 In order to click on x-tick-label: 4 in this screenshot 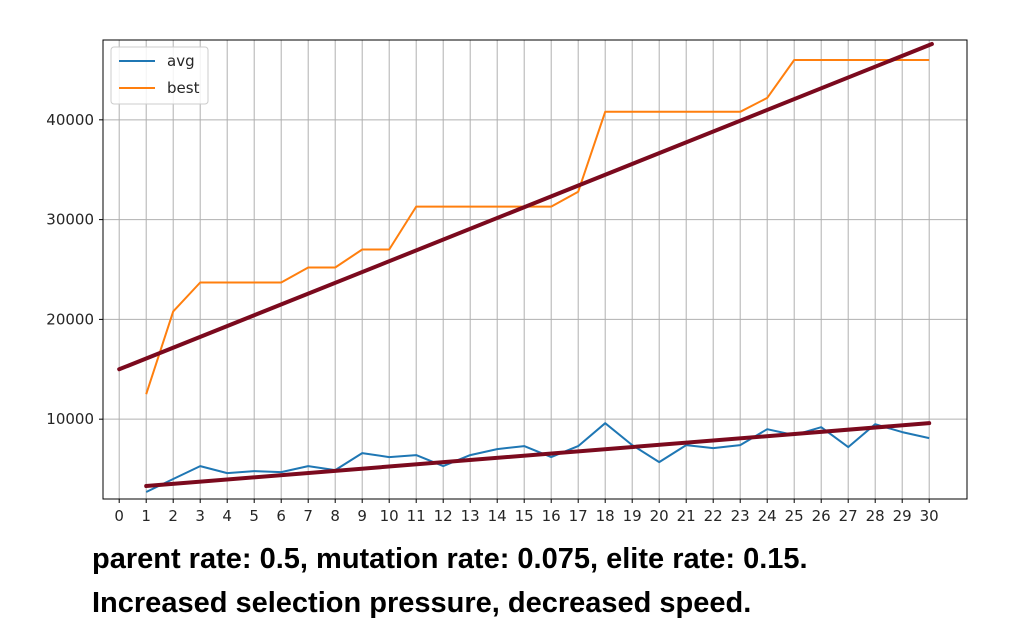, I will do `click(227, 516)`.